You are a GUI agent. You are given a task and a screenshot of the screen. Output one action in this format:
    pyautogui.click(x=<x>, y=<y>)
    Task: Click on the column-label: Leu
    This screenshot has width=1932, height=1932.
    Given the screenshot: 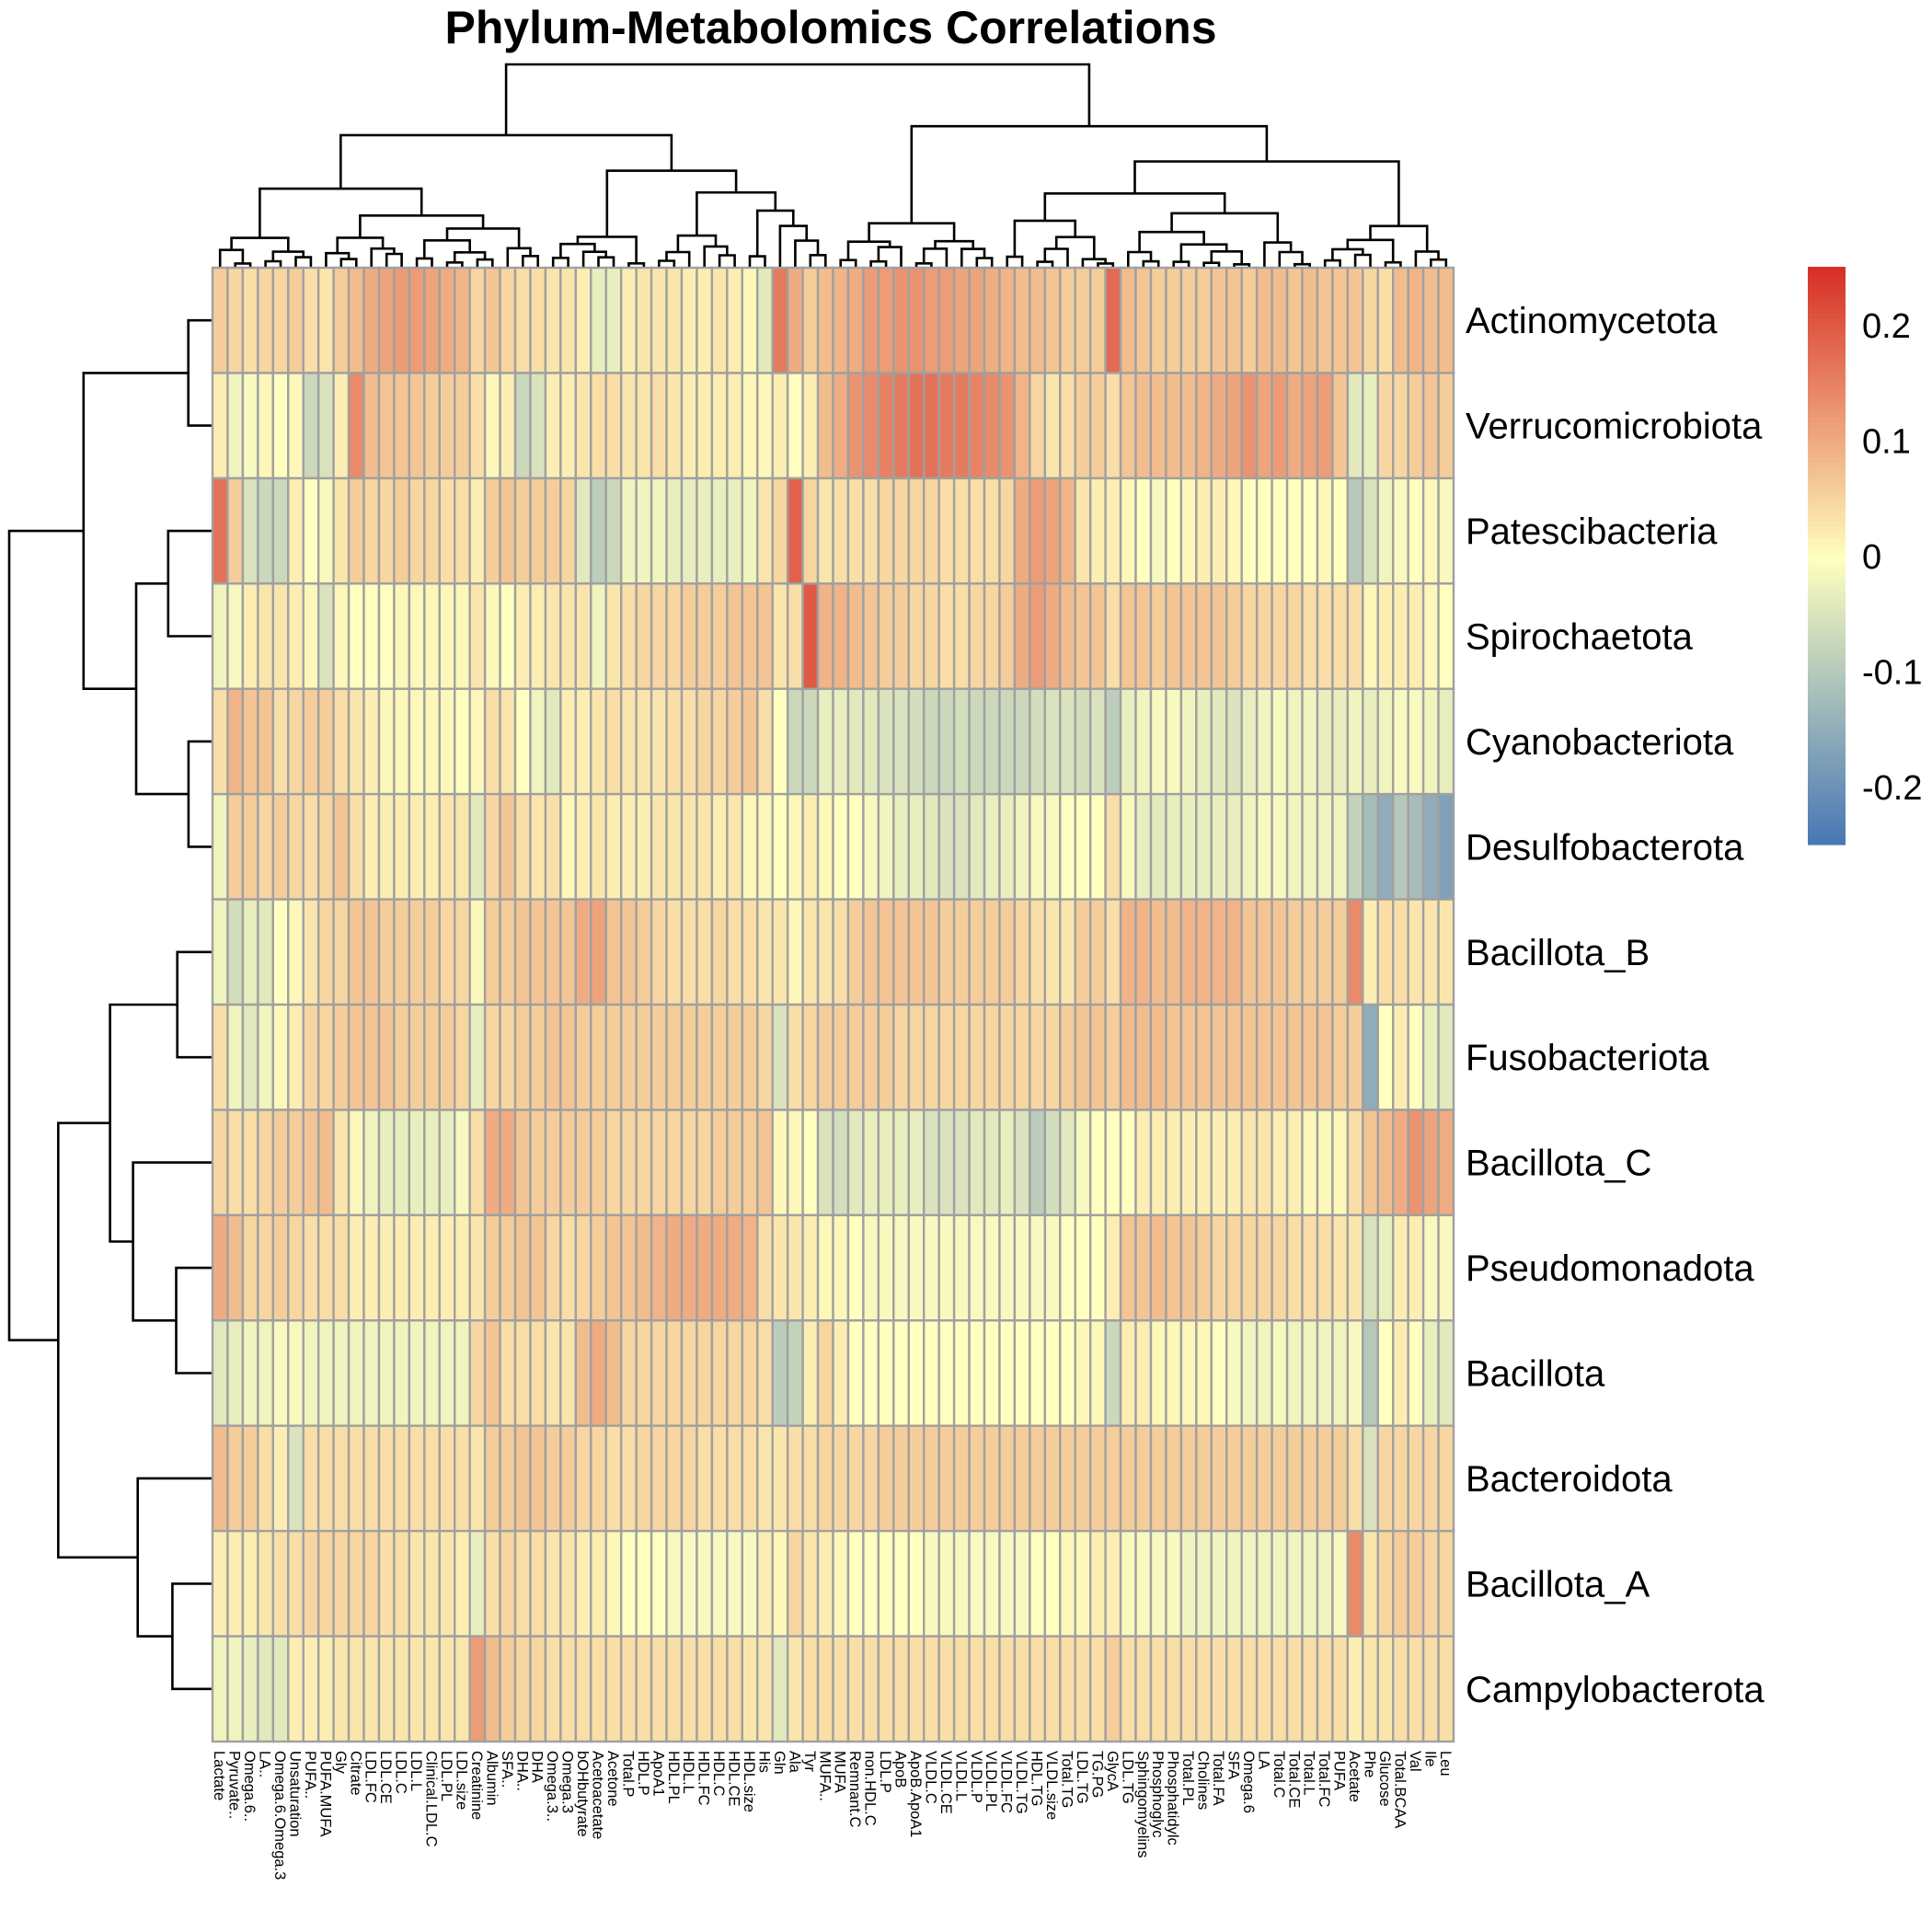 What is the action you would take?
    pyautogui.click(x=1445, y=1764)
    